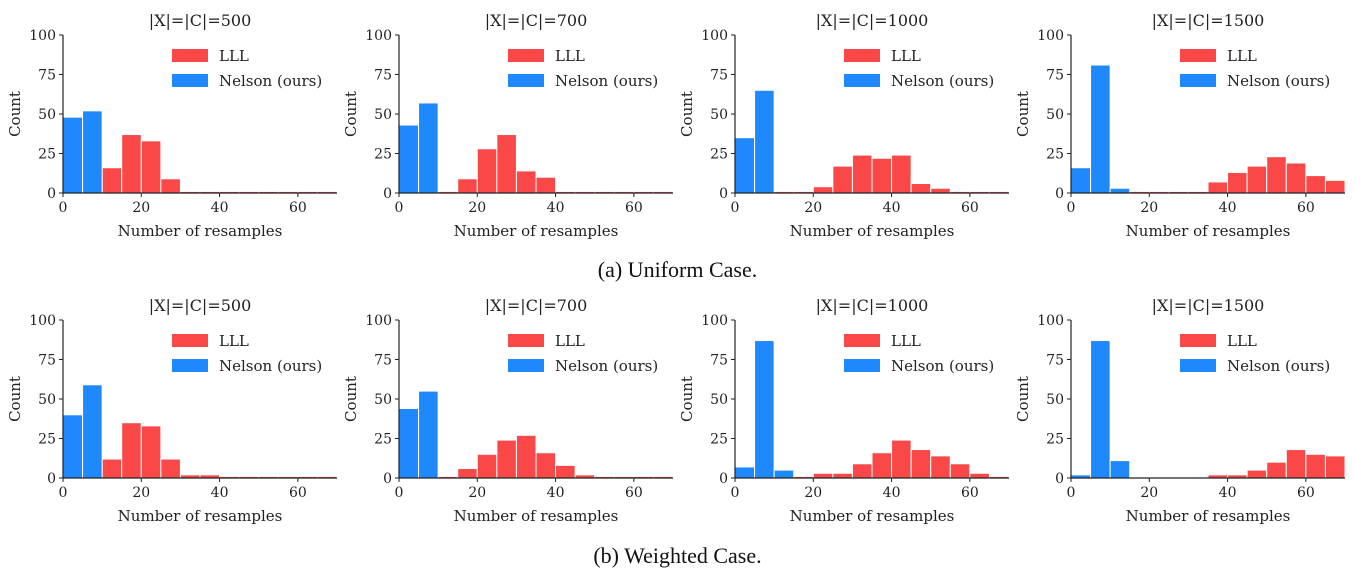  What do you see at coordinates (872, 20) in the screenshot?
I see `panel-title: |X|=|C|=1000` at bounding box center [872, 20].